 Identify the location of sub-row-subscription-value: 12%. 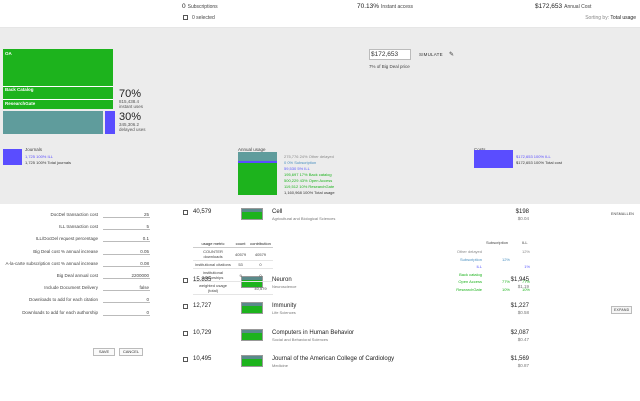
(505, 259).